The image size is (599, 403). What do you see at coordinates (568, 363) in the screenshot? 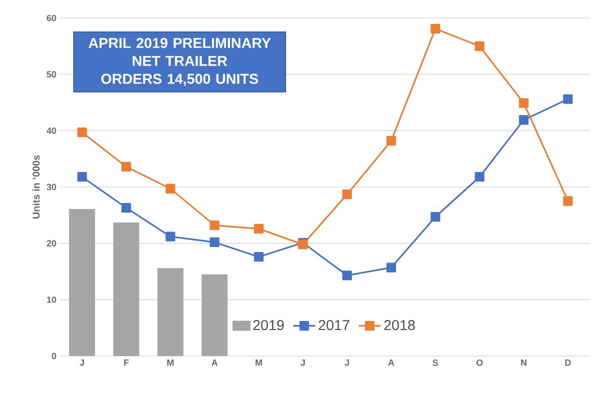
I see `x-tick-label: D` at bounding box center [568, 363].